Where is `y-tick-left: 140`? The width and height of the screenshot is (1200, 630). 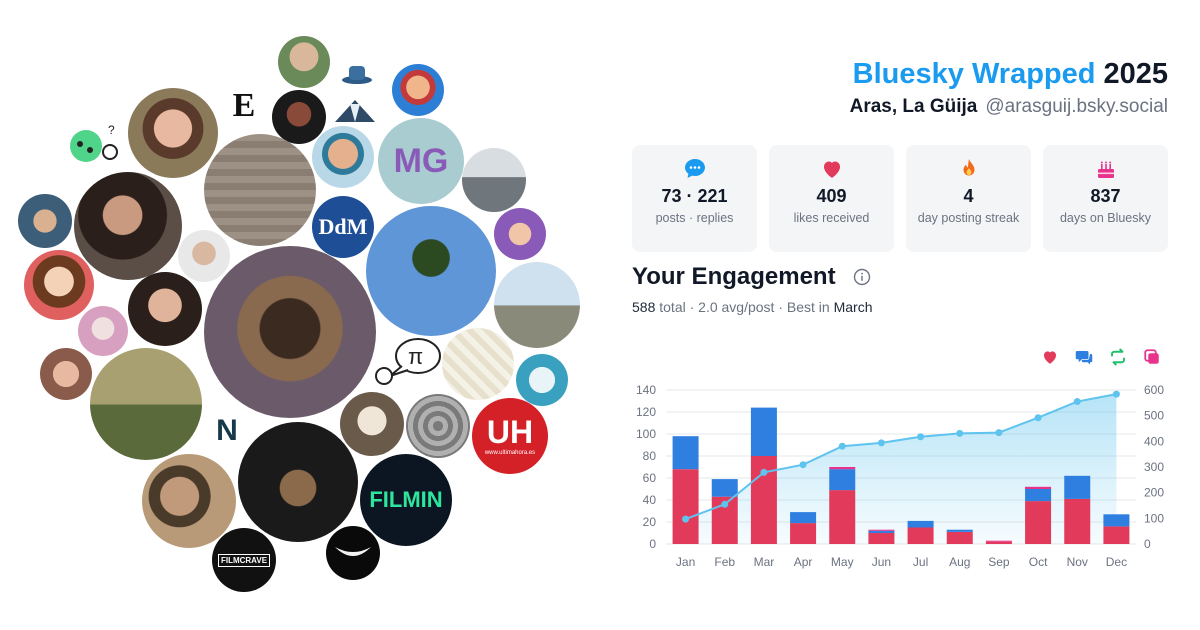
y-tick-left: 140 is located at coordinates (646, 390).